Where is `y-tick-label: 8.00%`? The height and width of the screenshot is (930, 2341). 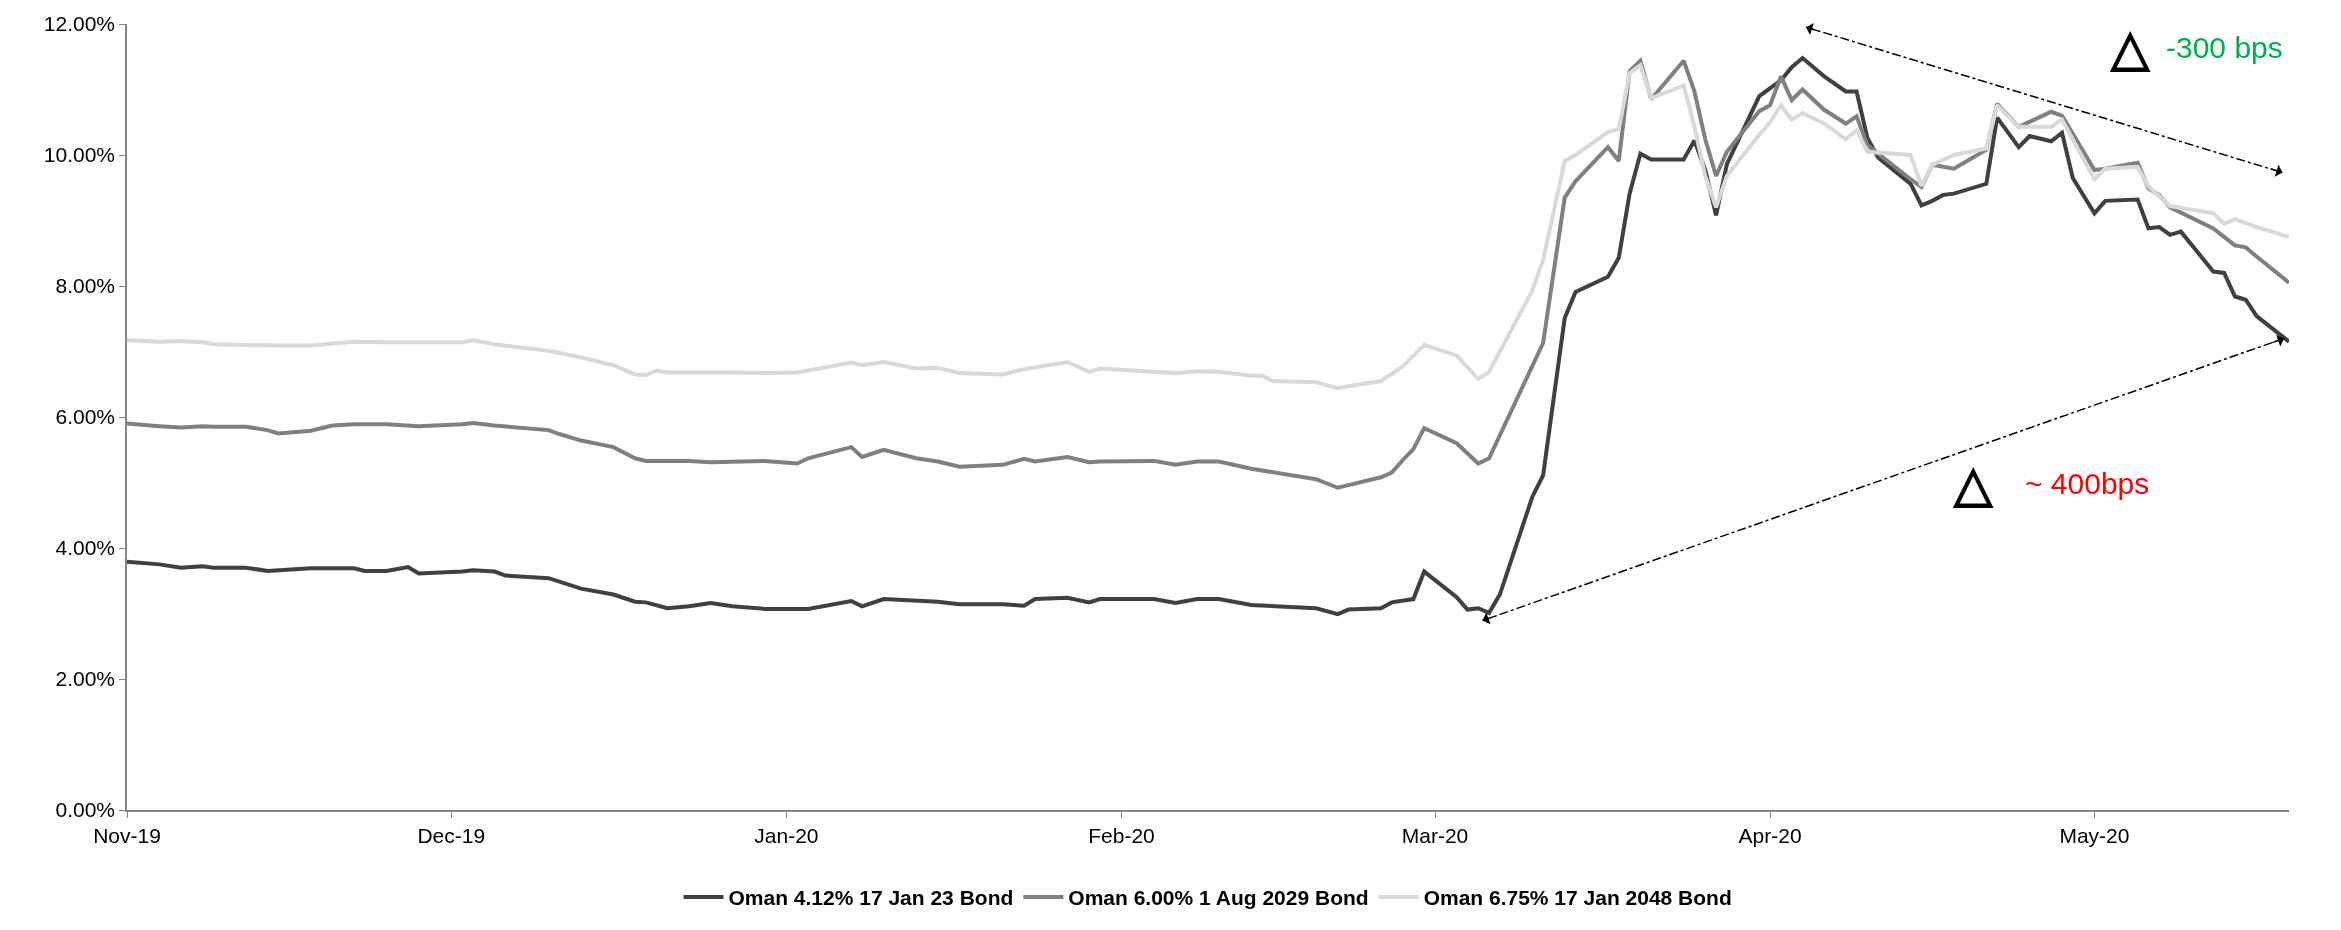
y-tick-label: 8.00% is located at coordinates (85, 286).